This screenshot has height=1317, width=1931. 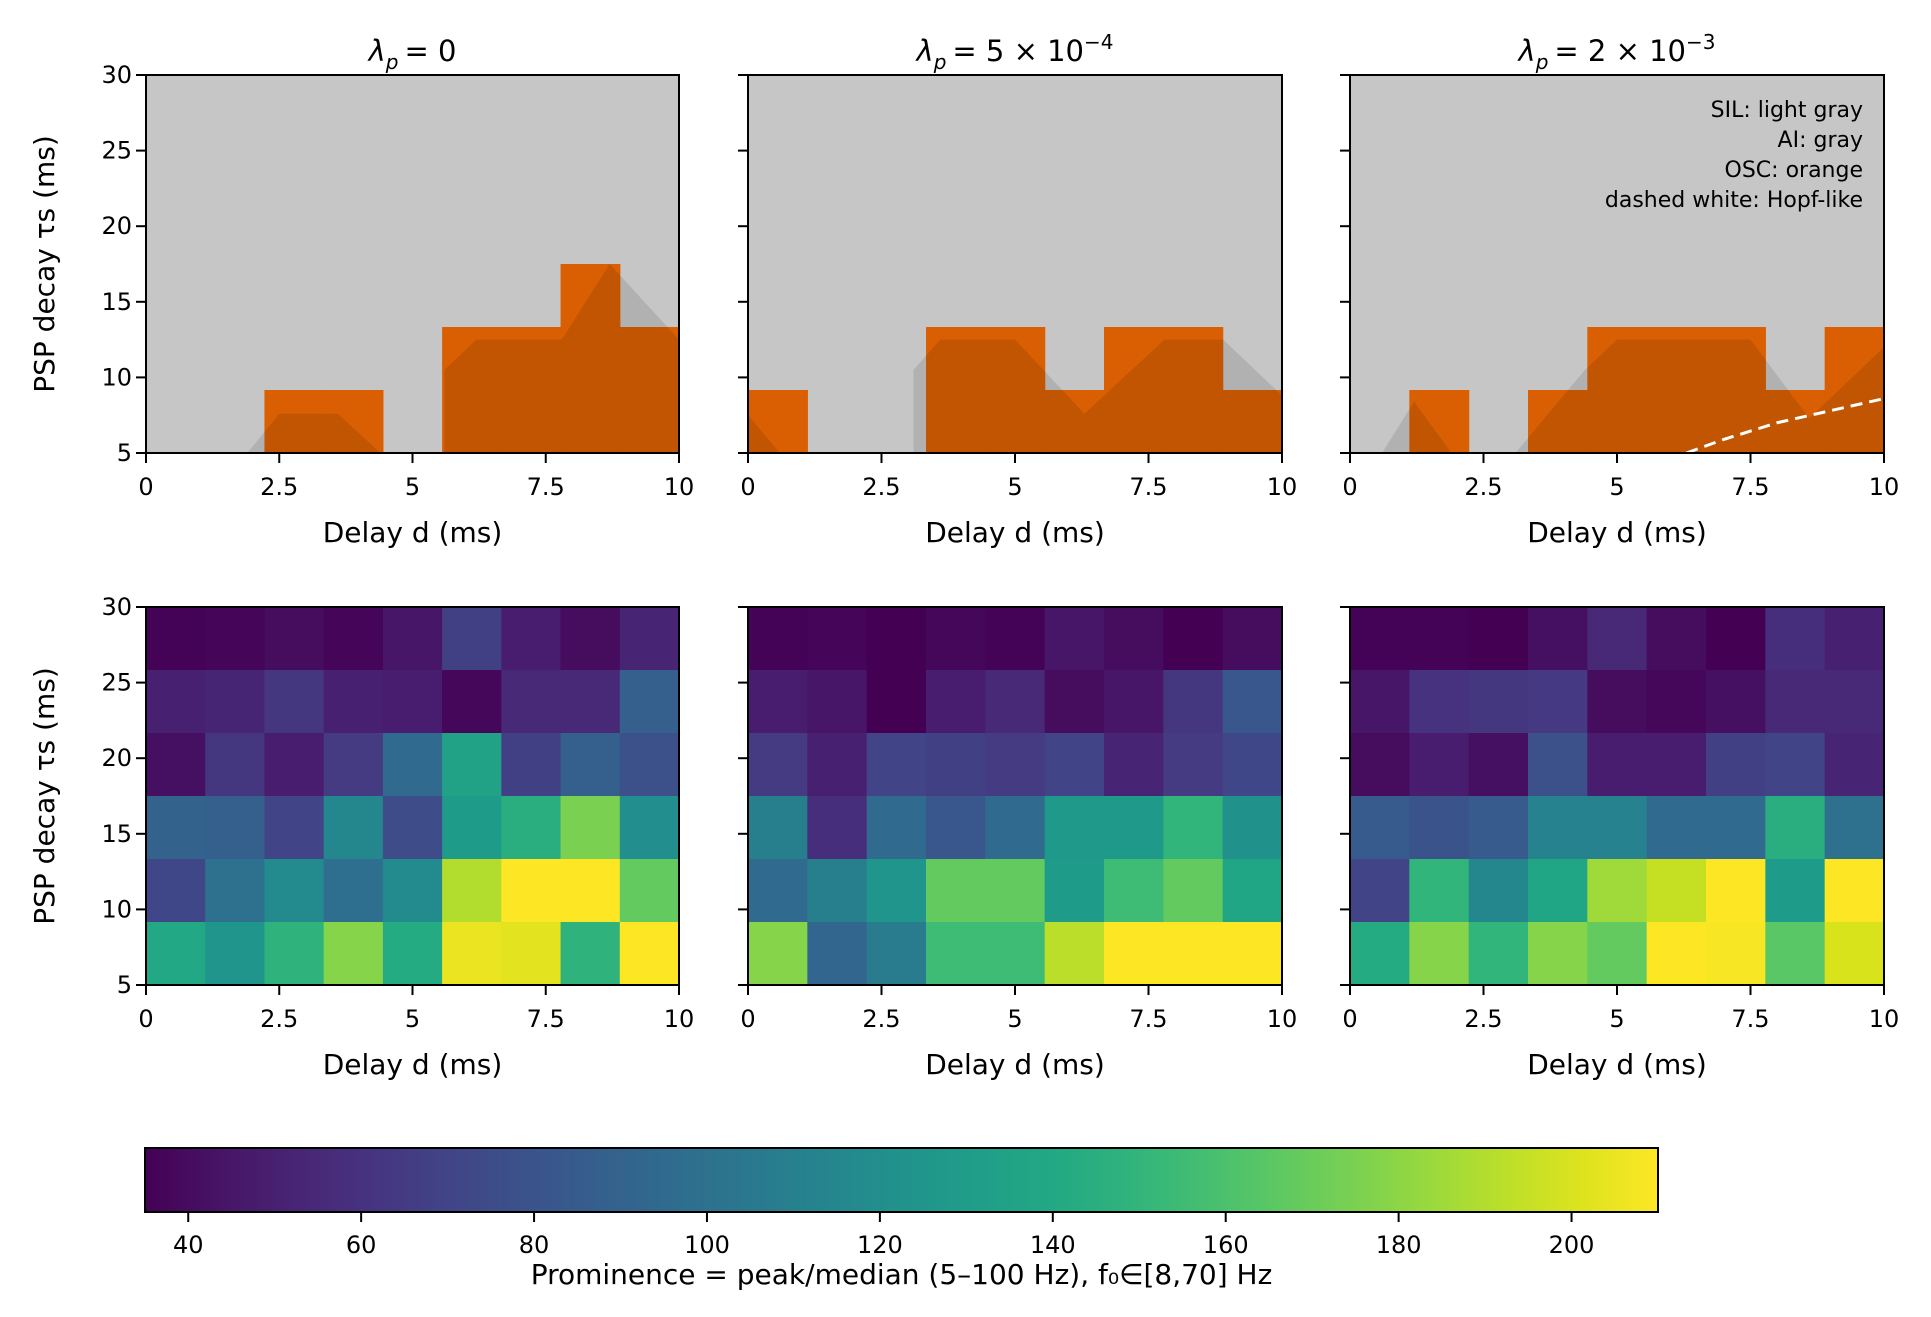 I want to click on y-tick-label: 25, so click(x=116, y=683).